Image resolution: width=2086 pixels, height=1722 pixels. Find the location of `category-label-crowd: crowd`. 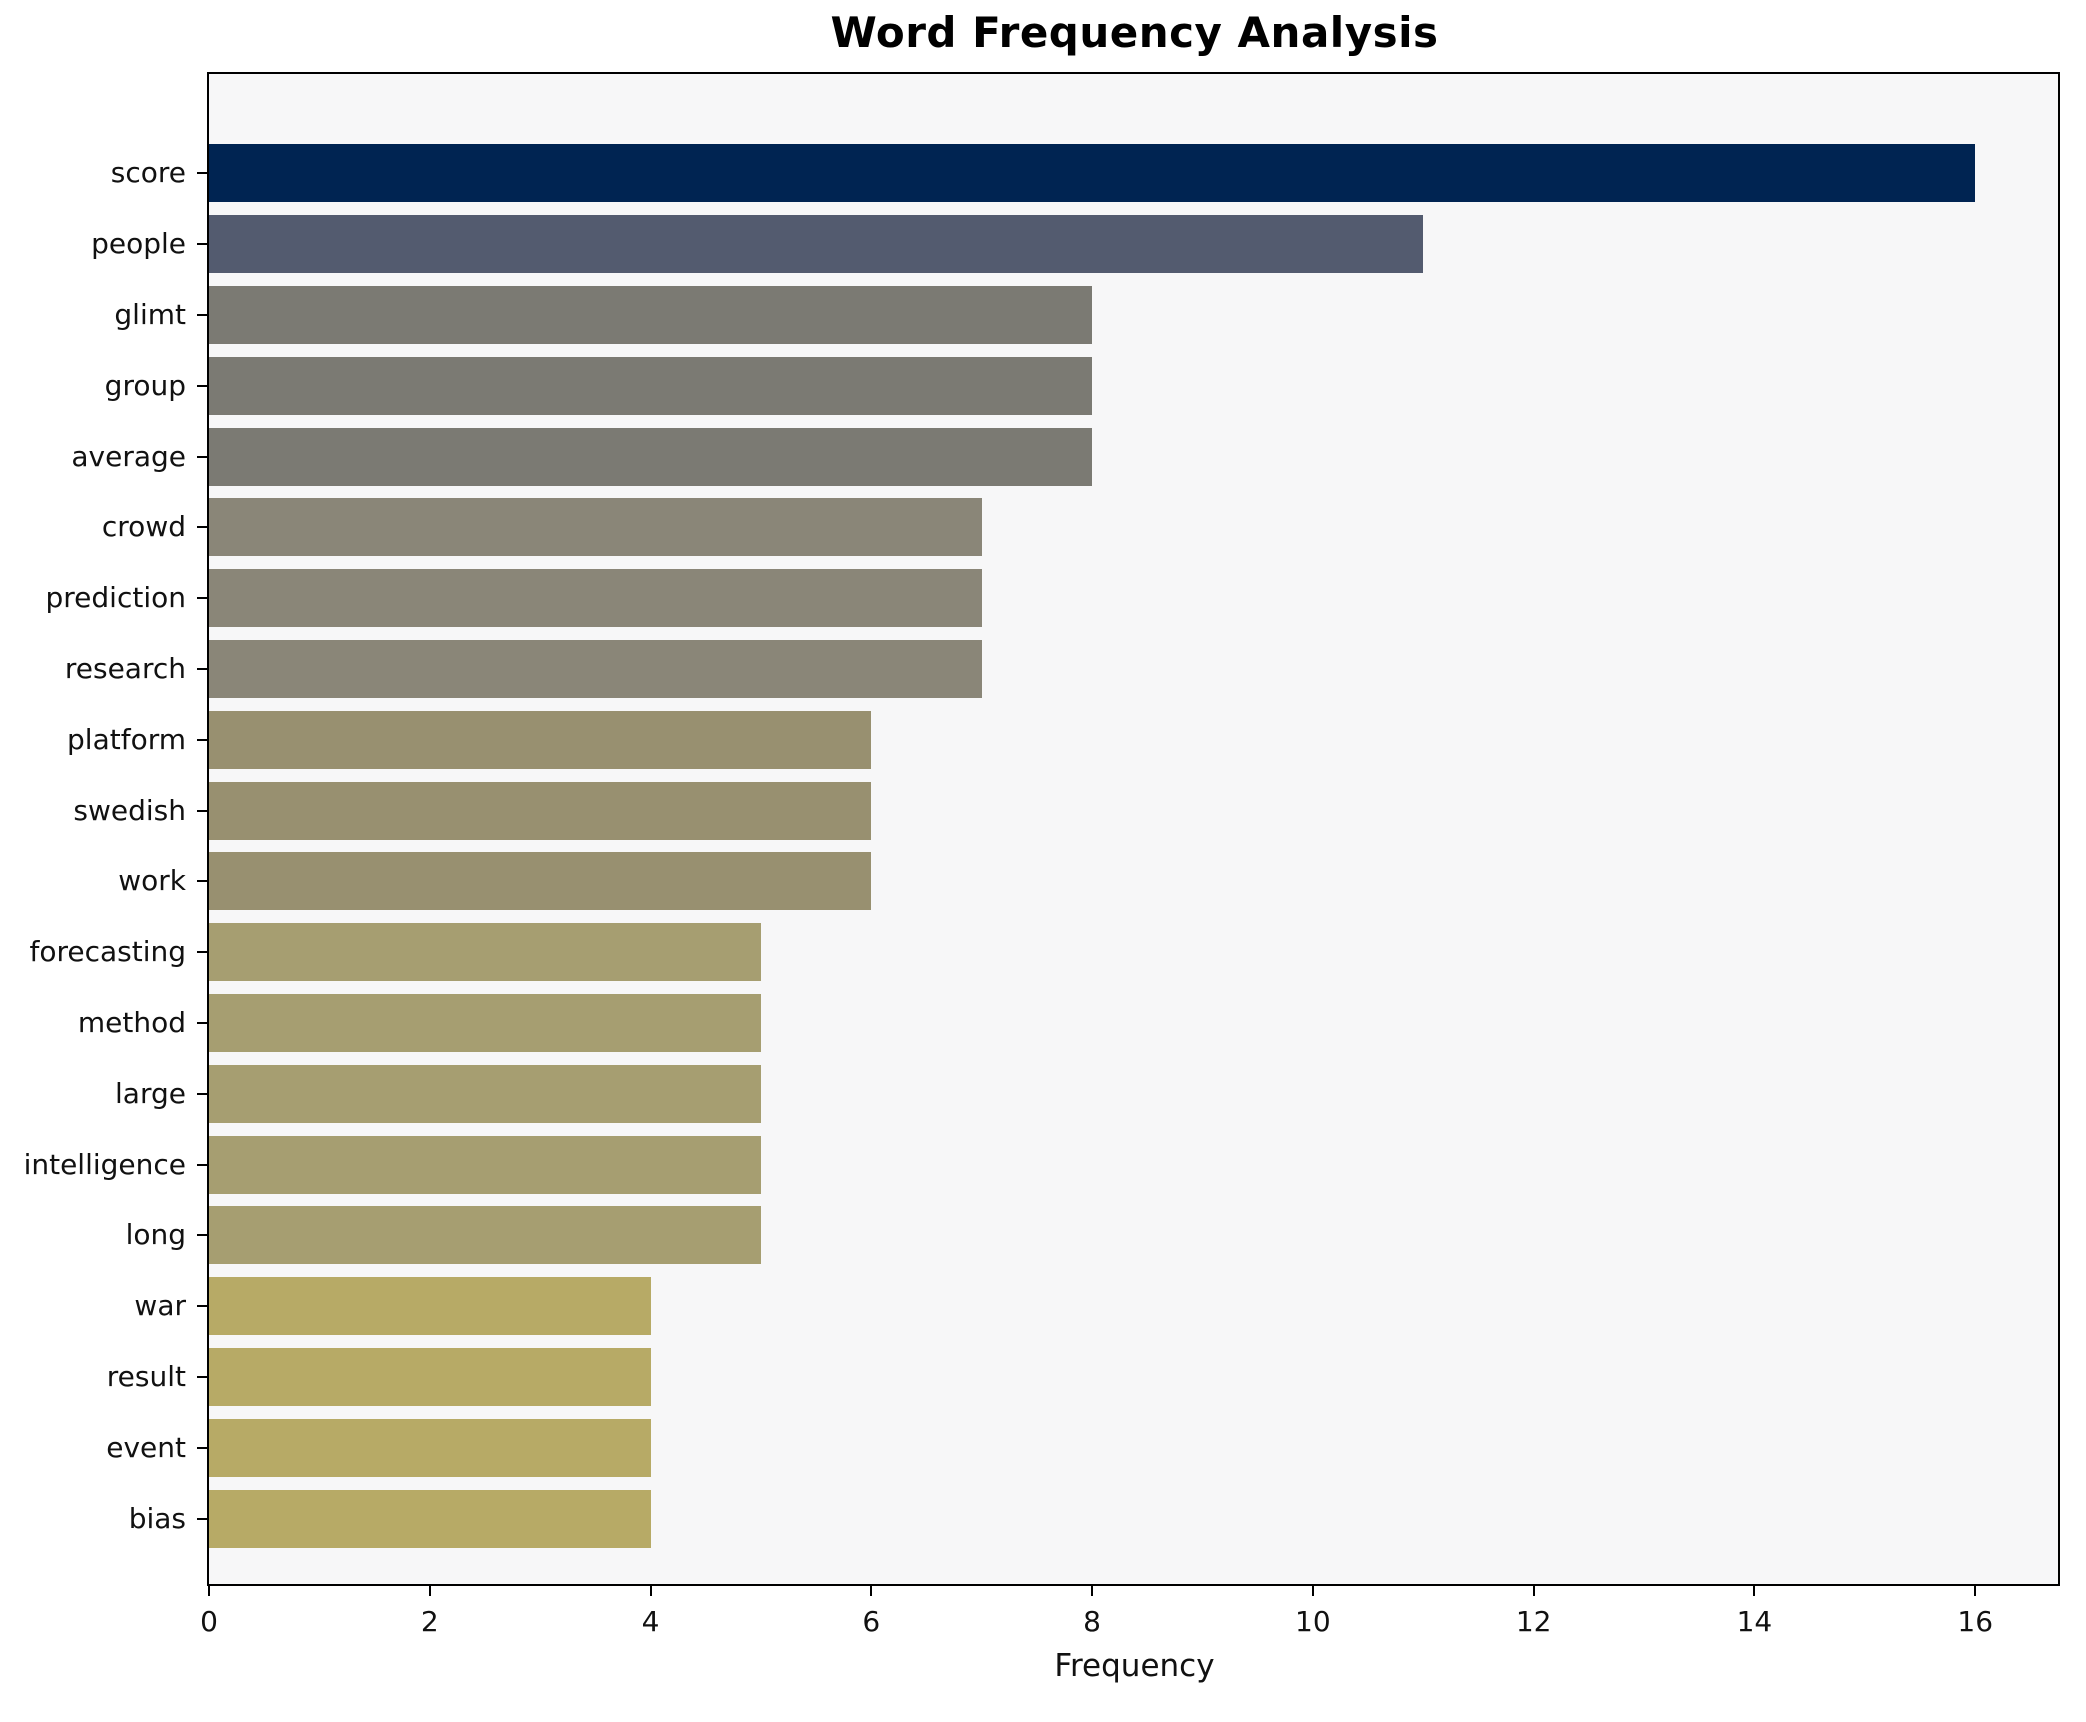

category-label-crowd: crowd is located at coordinates (143, 527).